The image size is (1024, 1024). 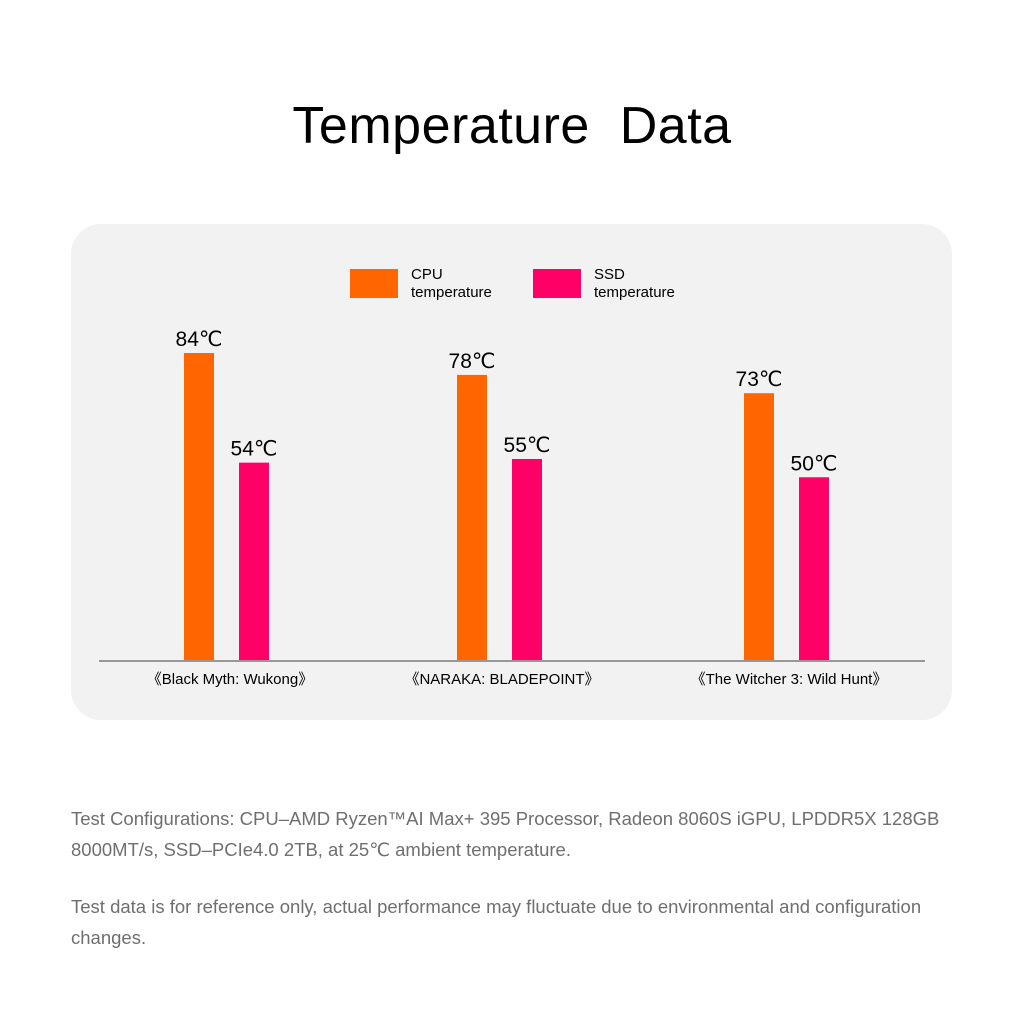 What do you see at coordinates (512, 126) in the screenshot?
I see `page-title: Temperature Data` at bounding box center [512, 126].